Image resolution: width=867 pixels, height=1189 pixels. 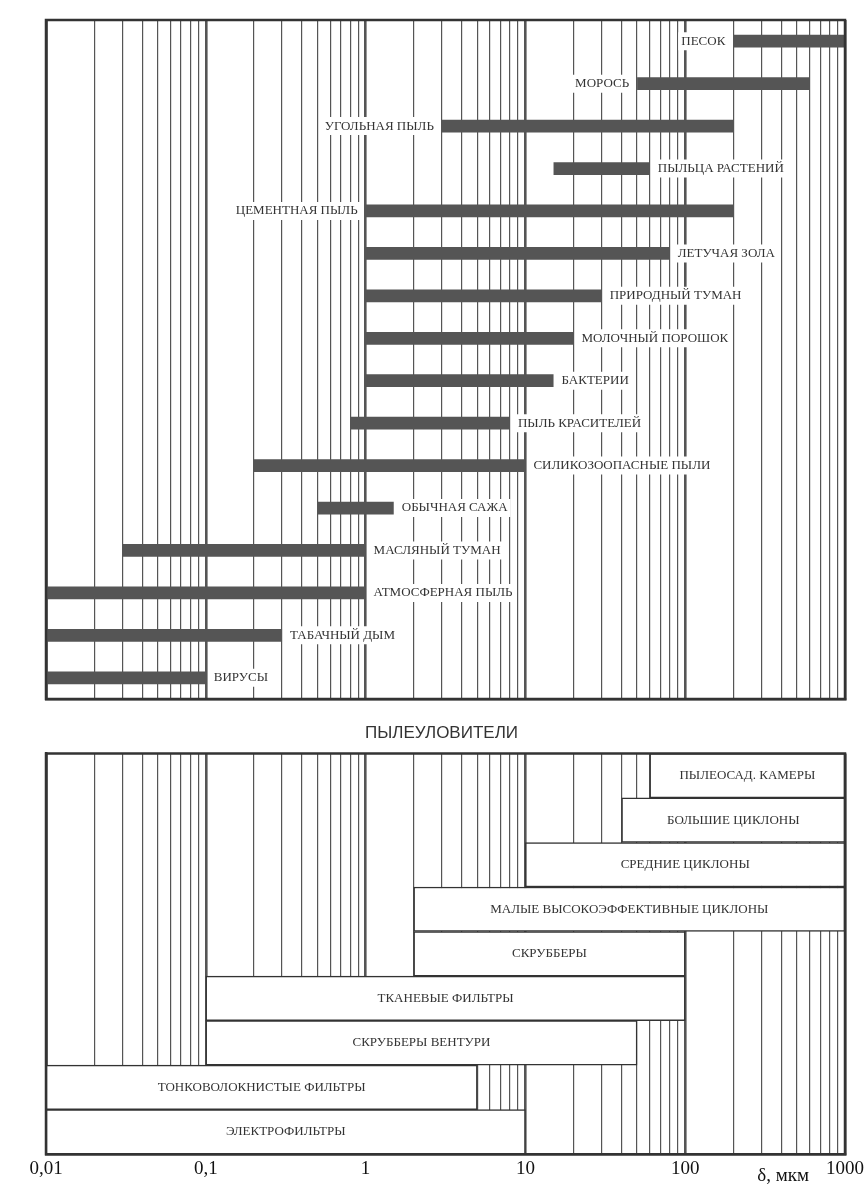 I want to click on category-label: ТАБАЧНЫЙ ДЫМ, so click(x=343, y=634).